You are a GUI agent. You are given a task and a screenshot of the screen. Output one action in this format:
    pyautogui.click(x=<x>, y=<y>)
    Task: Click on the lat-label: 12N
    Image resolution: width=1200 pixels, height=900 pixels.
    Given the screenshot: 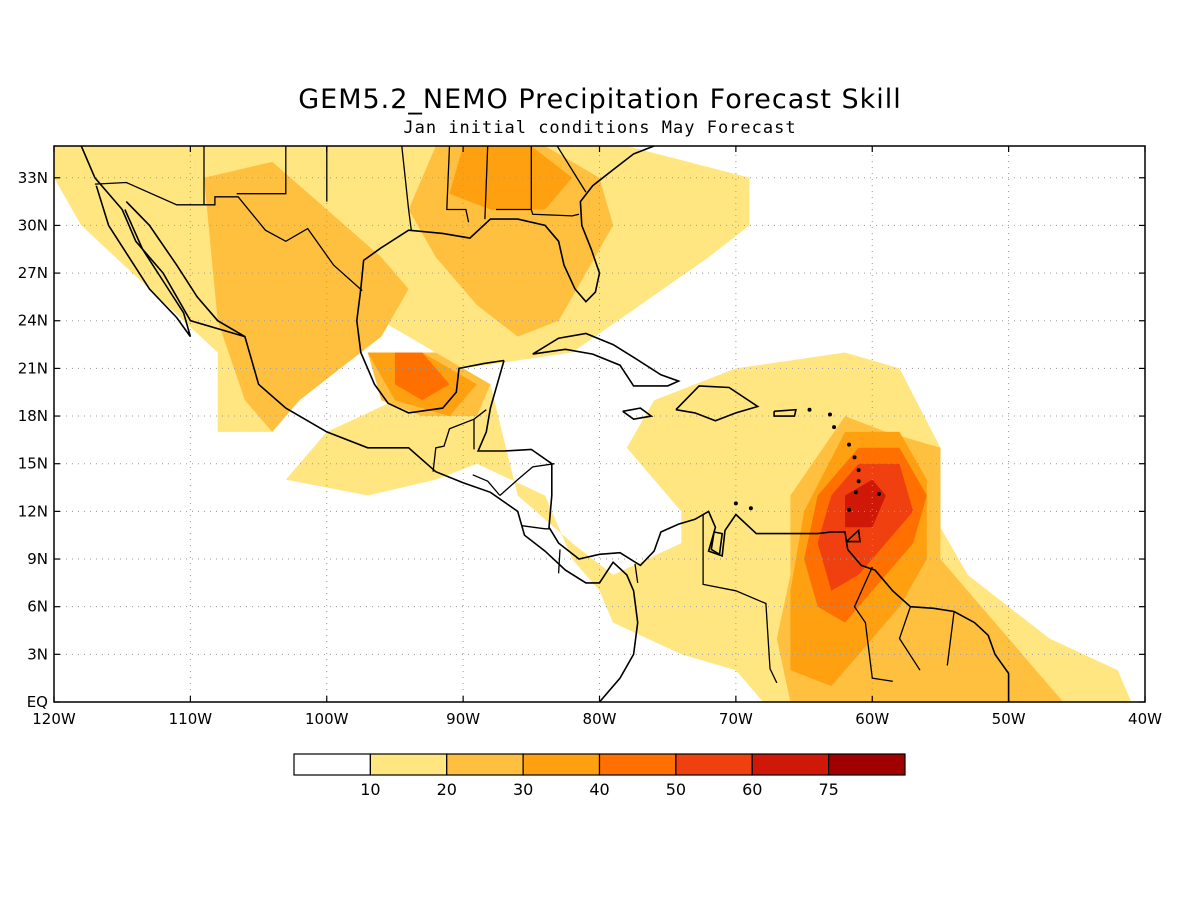 What is the action you would take?
    pyautogui.click(x=33, y=511)
    